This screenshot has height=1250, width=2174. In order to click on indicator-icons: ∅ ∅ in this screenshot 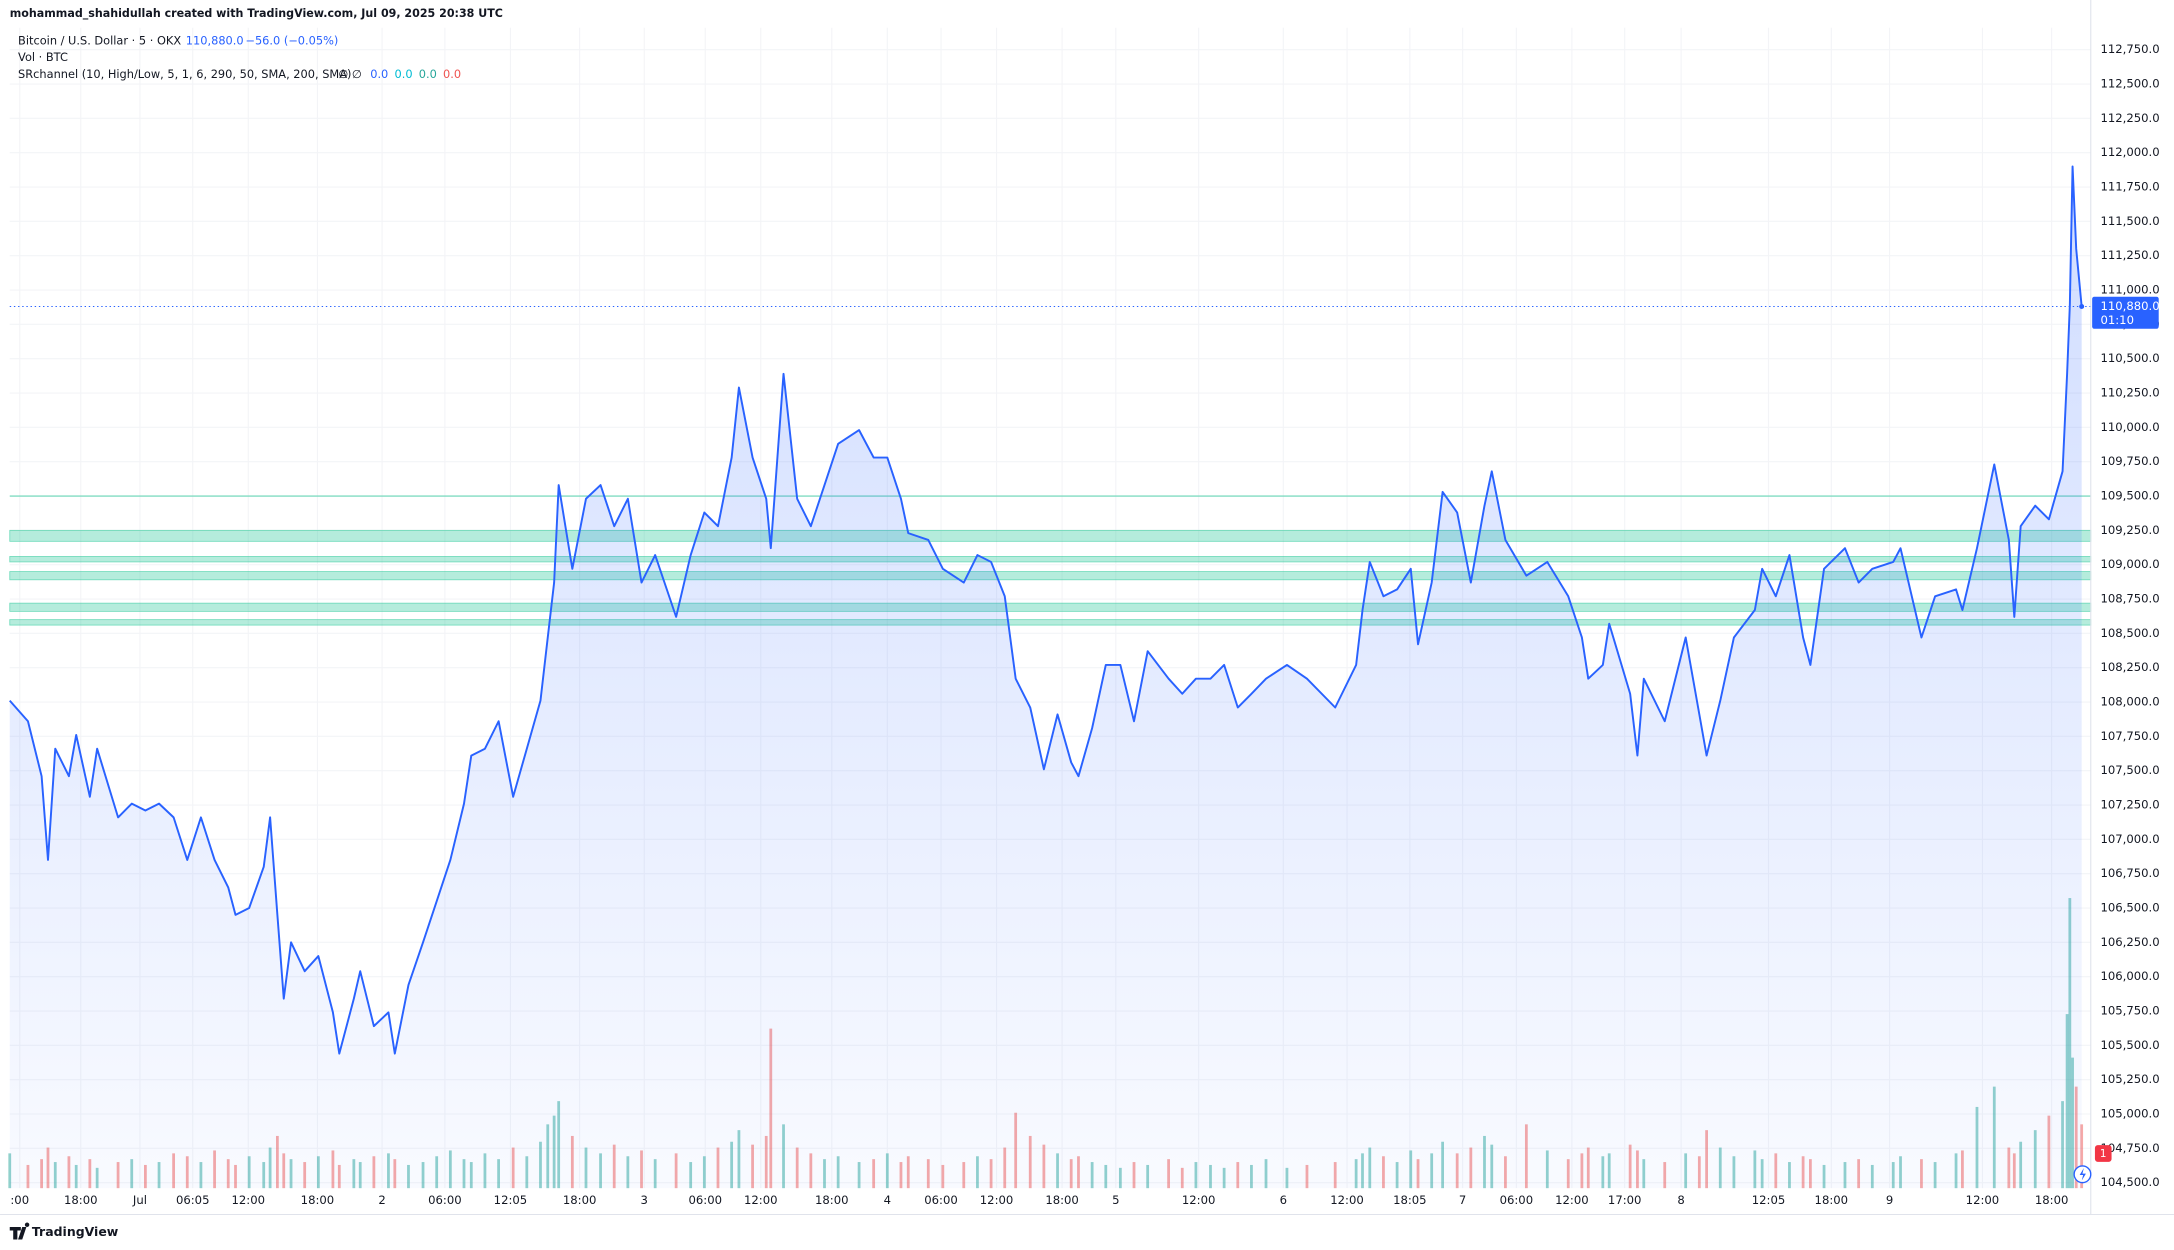, I will do `click(349, 74)`.